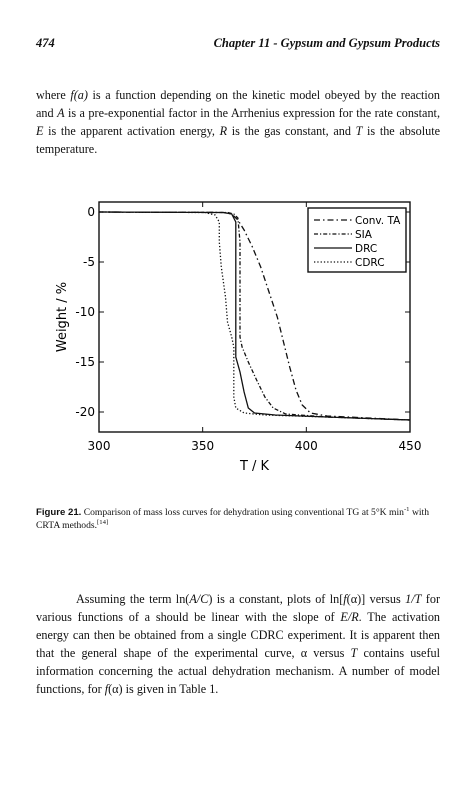  What do you see at coordinates (91, 212) in the screenshot?
I see `y-tick-label: 0` at bounding box center [91, 212].